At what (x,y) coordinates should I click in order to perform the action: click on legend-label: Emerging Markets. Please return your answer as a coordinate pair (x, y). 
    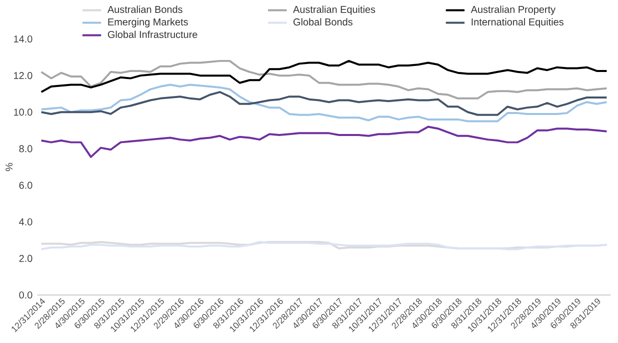
    Looking at the image, I should click on (148, 23).